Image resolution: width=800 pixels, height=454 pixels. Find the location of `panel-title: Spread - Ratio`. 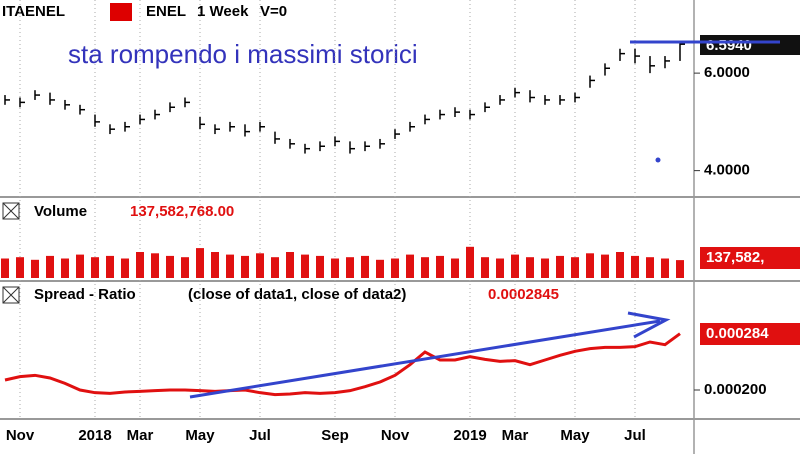

panel-title: Spread - Ratio is located at coordinates (85, 294).